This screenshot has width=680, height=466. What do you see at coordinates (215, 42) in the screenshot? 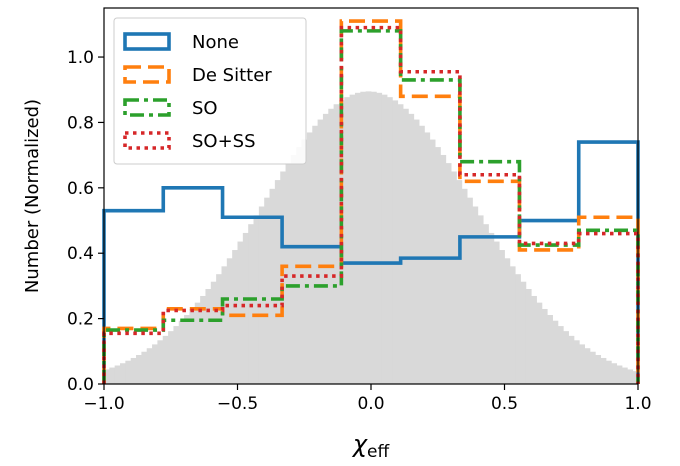
I see `legend-label-none: None` at bounding box center [215, 42].